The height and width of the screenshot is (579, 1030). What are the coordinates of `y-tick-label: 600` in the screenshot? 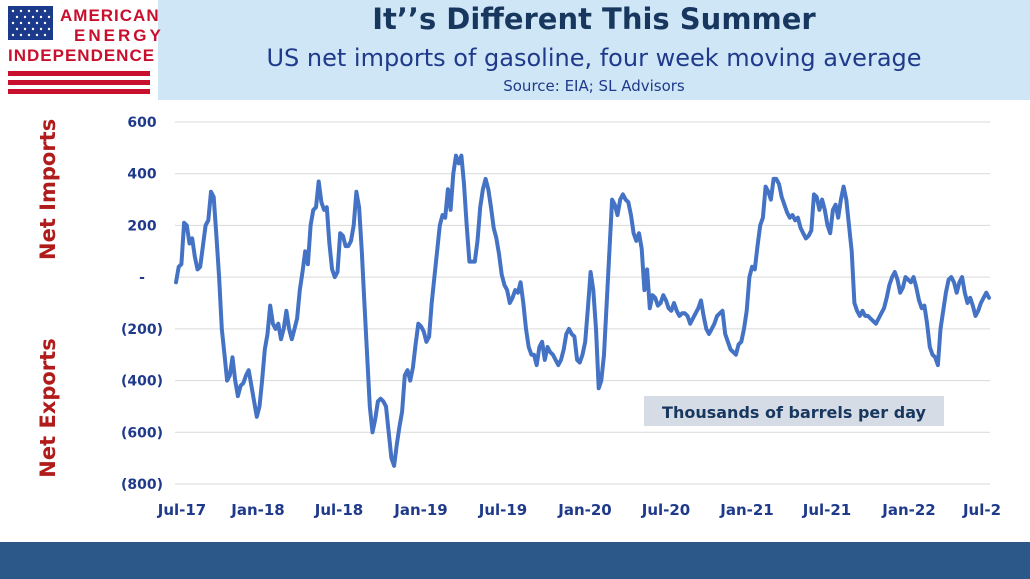 It's located at (141, 123).